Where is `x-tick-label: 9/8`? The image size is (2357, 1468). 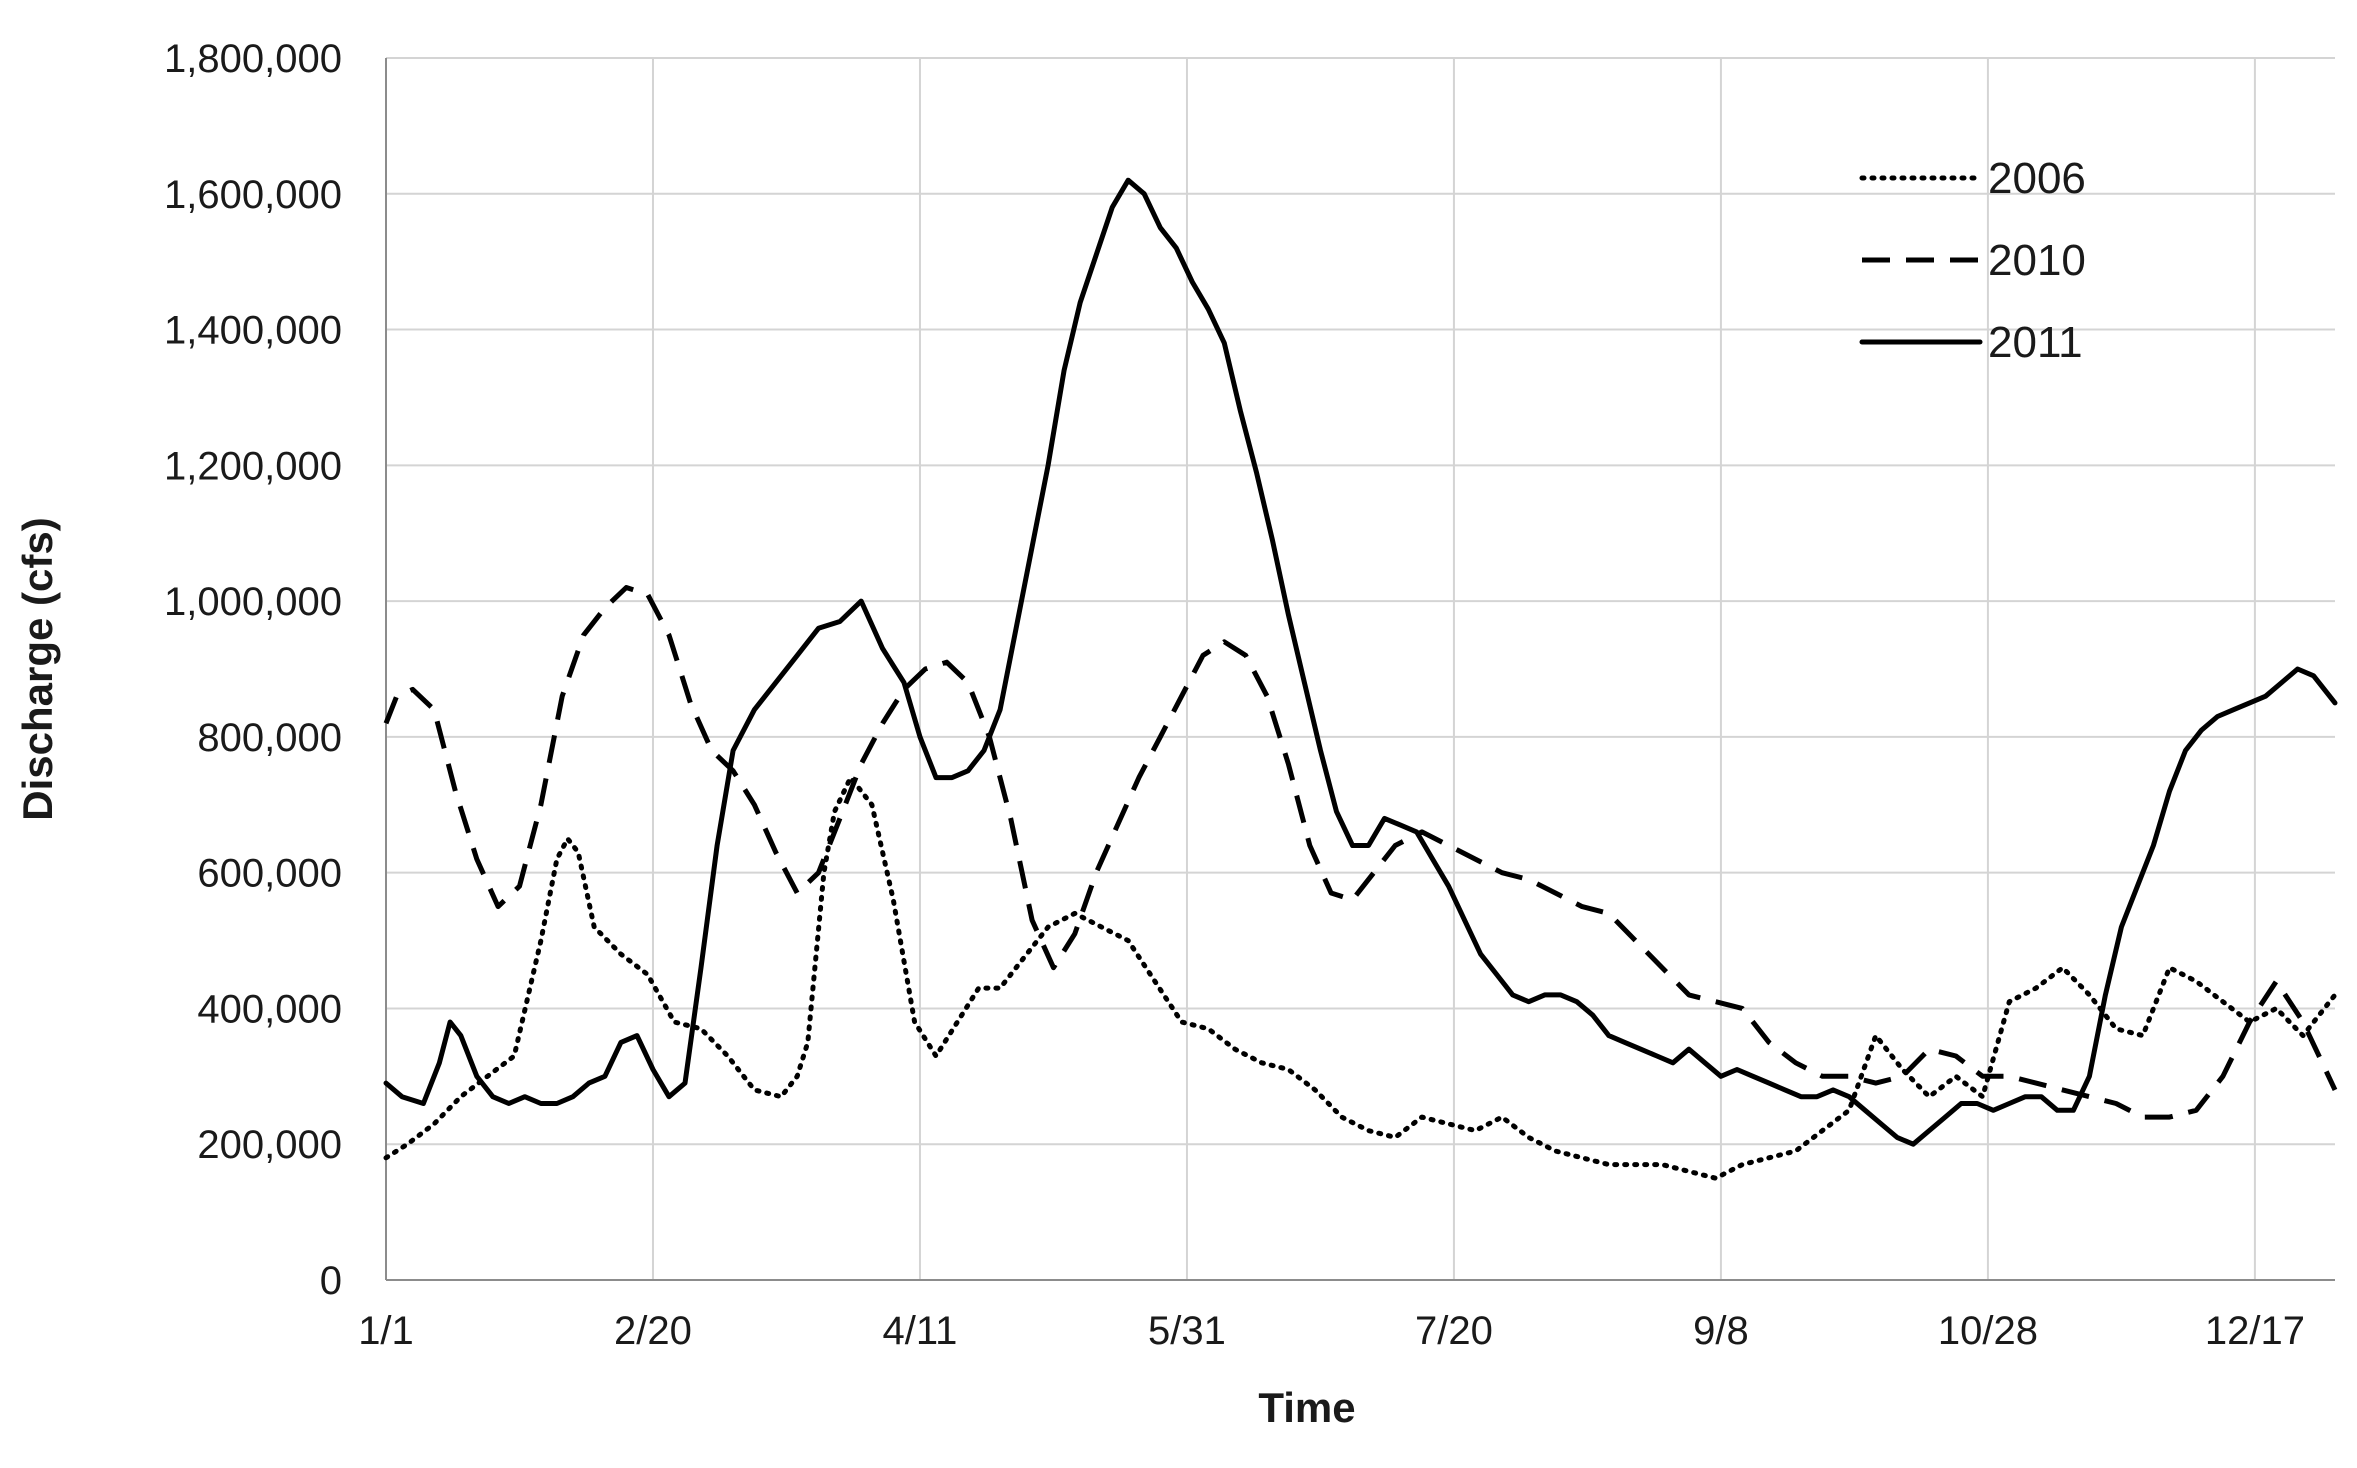
x-tick-label: 9/8 is located at coordinates (1721, 1331).